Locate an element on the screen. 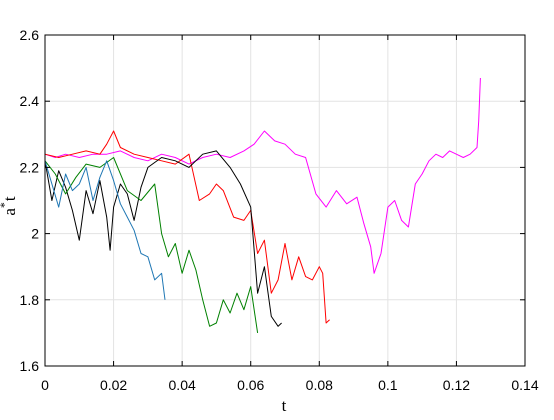 This screenshot has height=420, width=554. x-tick-label: 0.06 is located at coordinates (250, 385).